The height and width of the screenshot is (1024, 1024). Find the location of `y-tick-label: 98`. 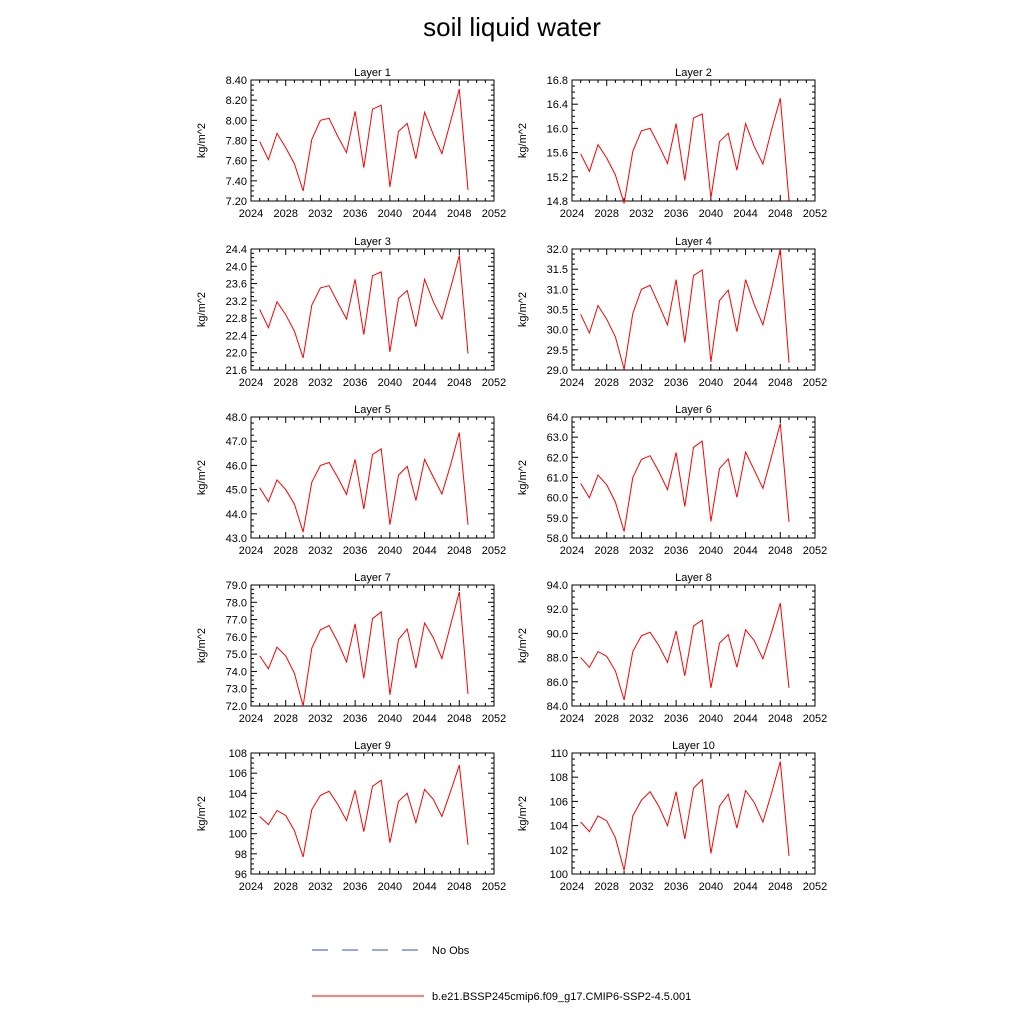

y-tick-label: 98 is located at coordinates (241, 855).